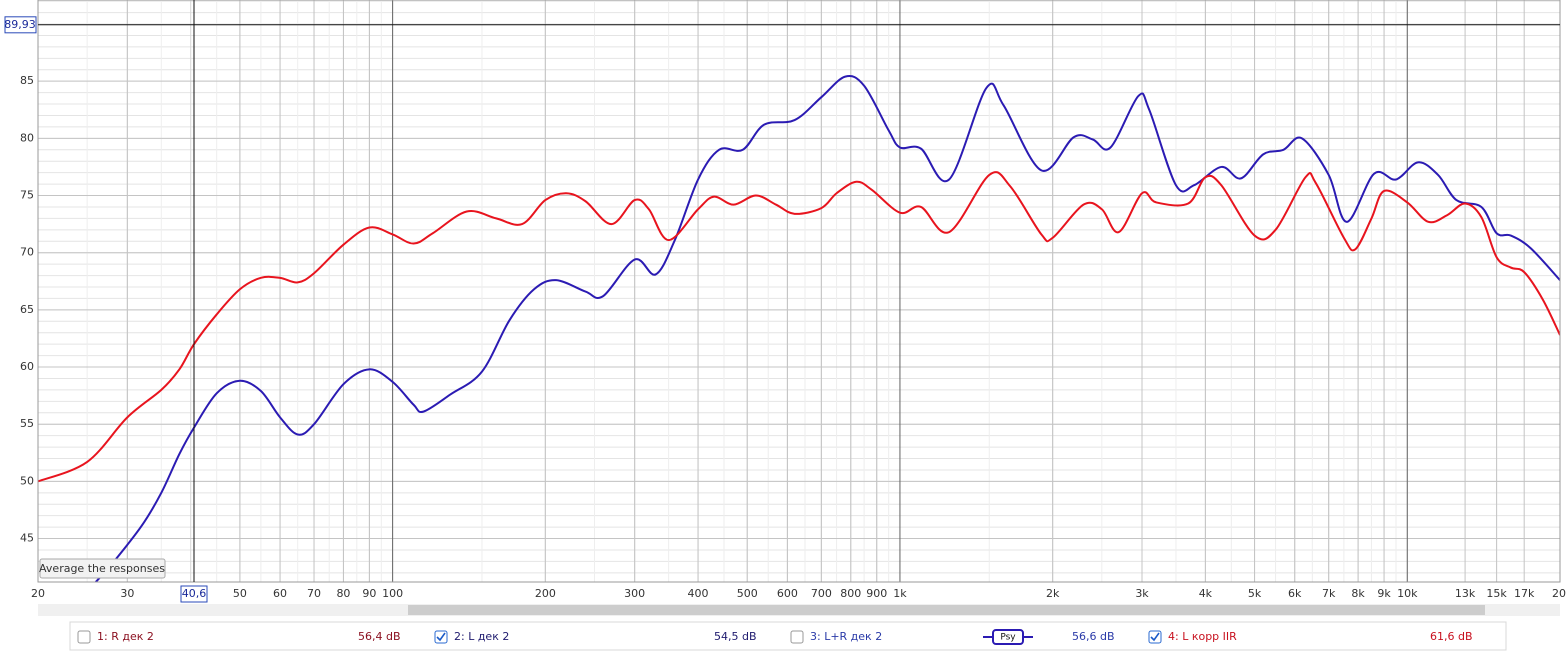  I want to click on psy-button, so click(1008, 637).